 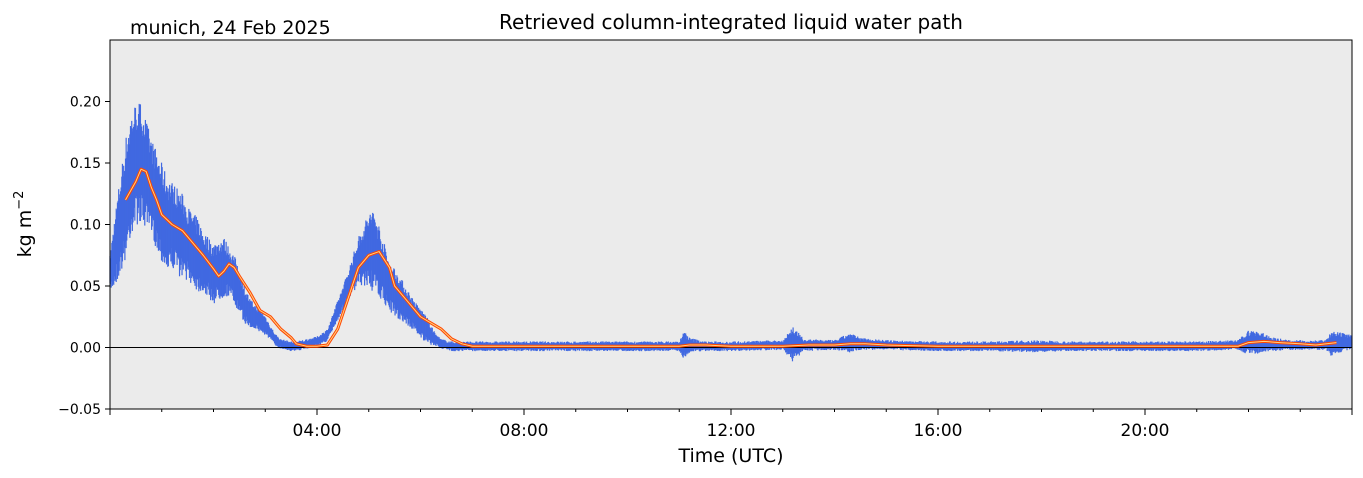 What do you see at coordinates (84, 256) in the screenshot?
I see `y-axis: −0.05 0.00 0.05 0.10 0.15 0.20` at bounding box center [84, 256].